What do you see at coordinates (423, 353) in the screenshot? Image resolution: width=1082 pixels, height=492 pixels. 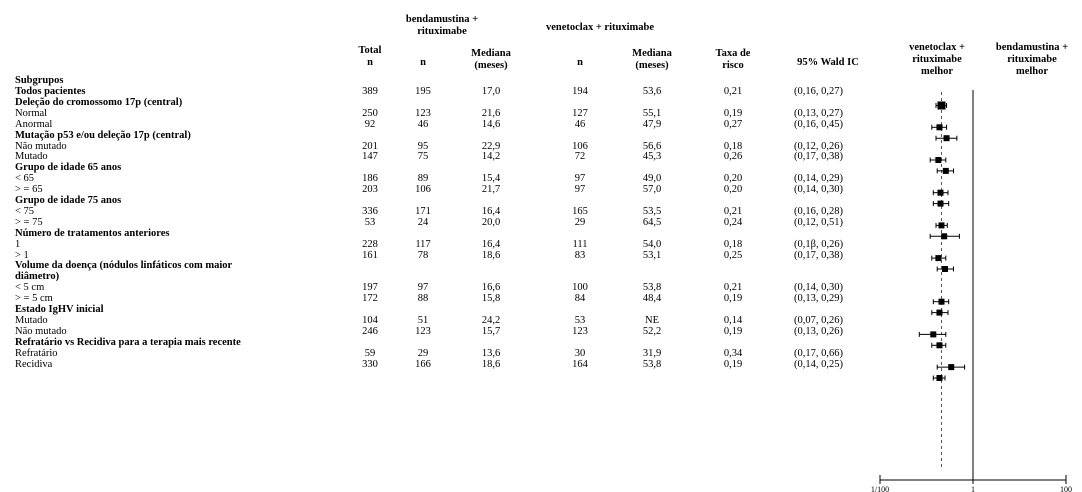 I see `cell-br-n: 29` at bounding box center [423, 353].